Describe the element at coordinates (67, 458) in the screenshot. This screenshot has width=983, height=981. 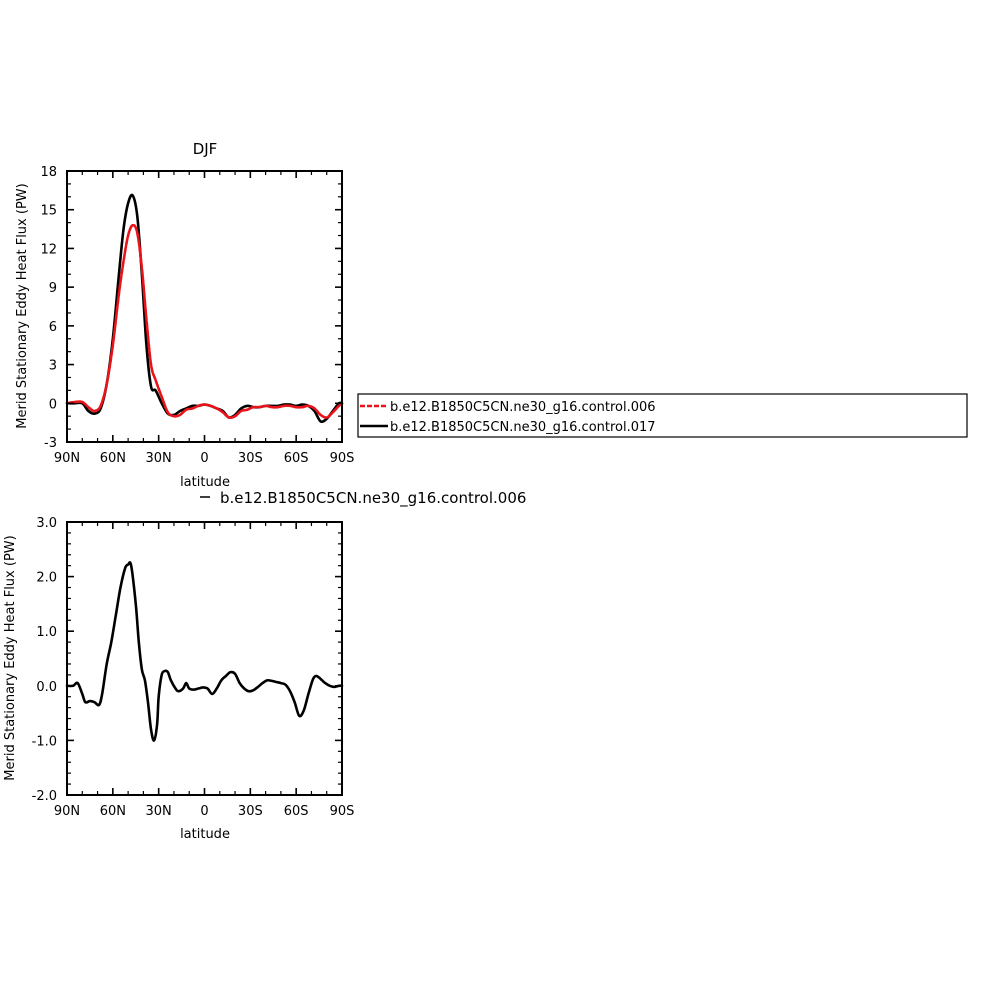
I see `top-chart-xtick-label: 90N` at that location.